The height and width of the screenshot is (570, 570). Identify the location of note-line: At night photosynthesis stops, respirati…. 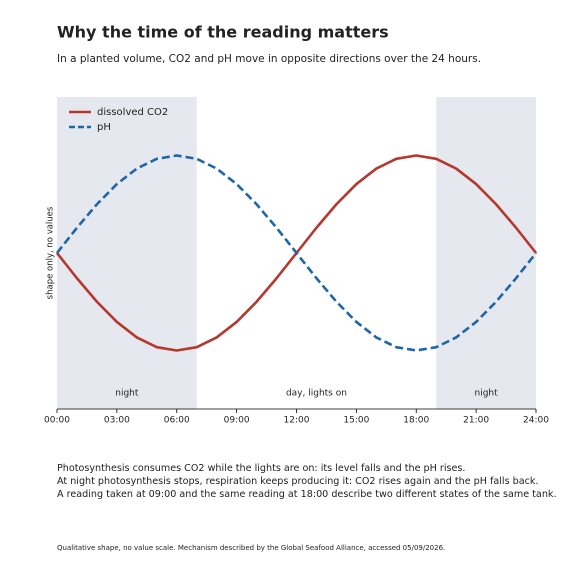
(298, 481).